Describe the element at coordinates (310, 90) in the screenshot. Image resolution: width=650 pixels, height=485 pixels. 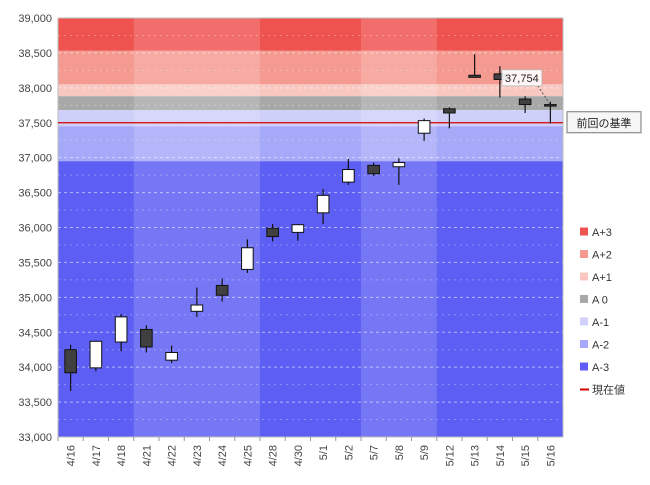
I see `band-a+1` at that location.